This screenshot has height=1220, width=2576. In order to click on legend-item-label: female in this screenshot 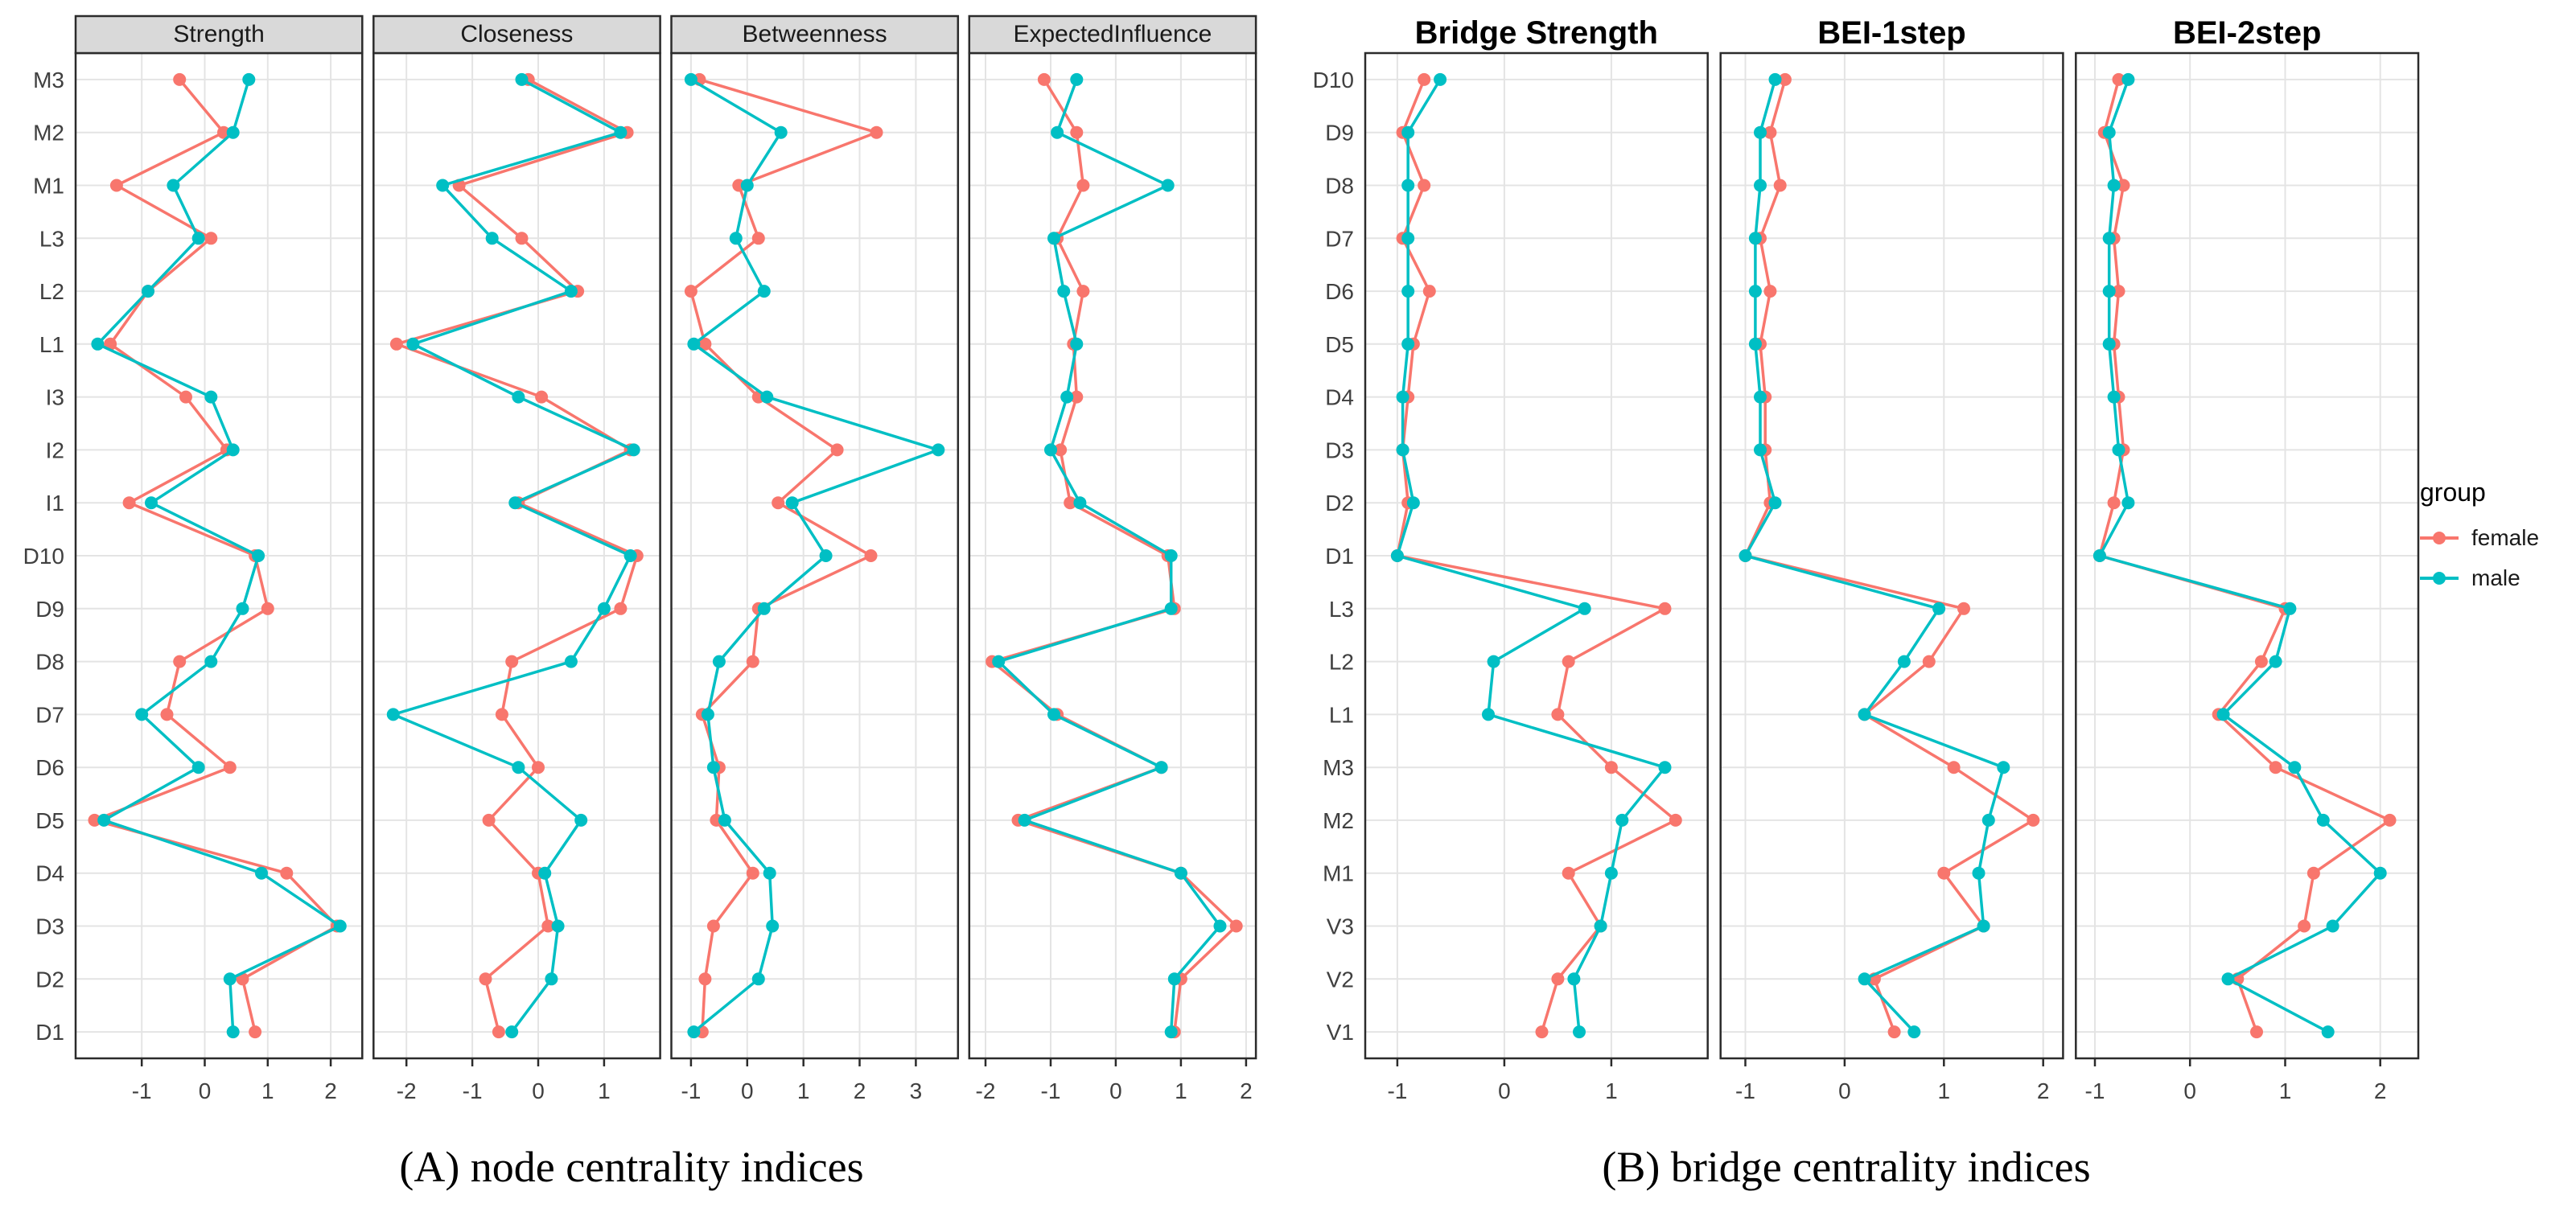, I will do `click(2505, 538)`.